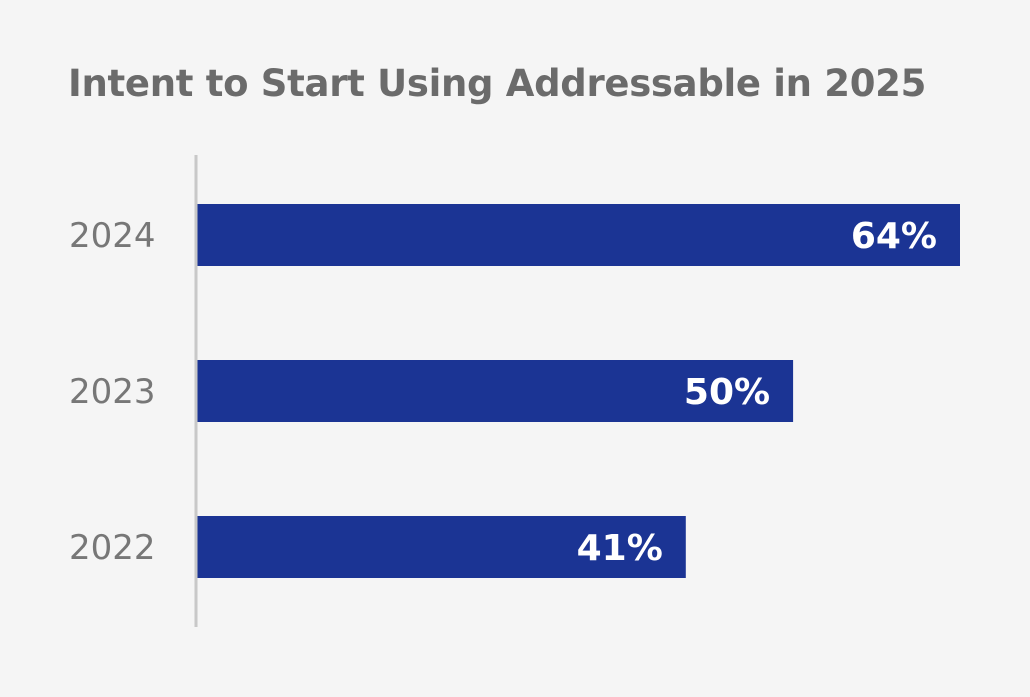 Image resolution: width=1030 pixels, height=697 pixels. I want to click on bar-2022, so click(441, 547).